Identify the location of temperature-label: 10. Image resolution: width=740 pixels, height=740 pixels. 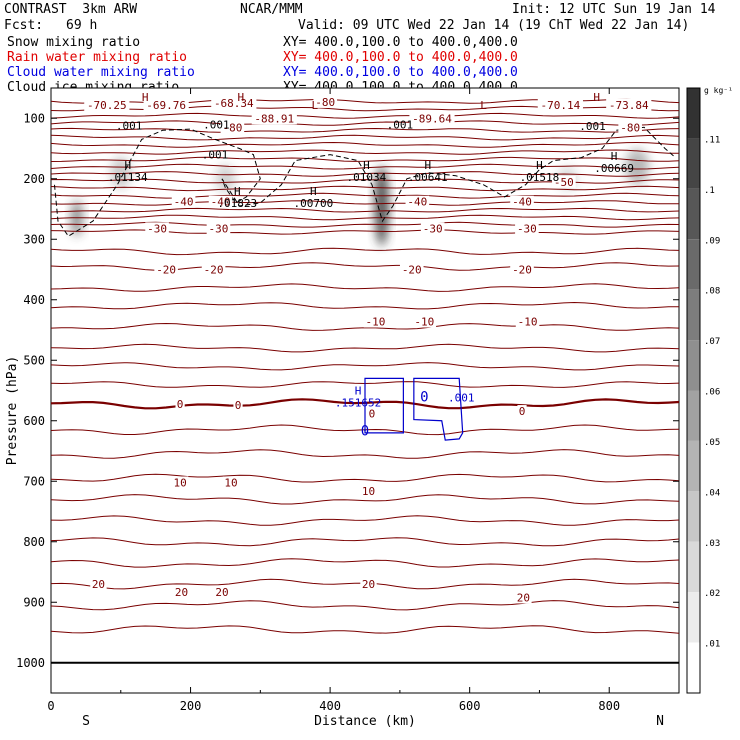
(179, 482).